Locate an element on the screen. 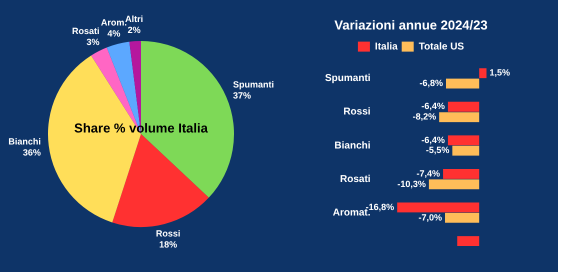 The height and width of the screenshot is (272, 580). legend-label: Italia is located at coordinates (386, 46).